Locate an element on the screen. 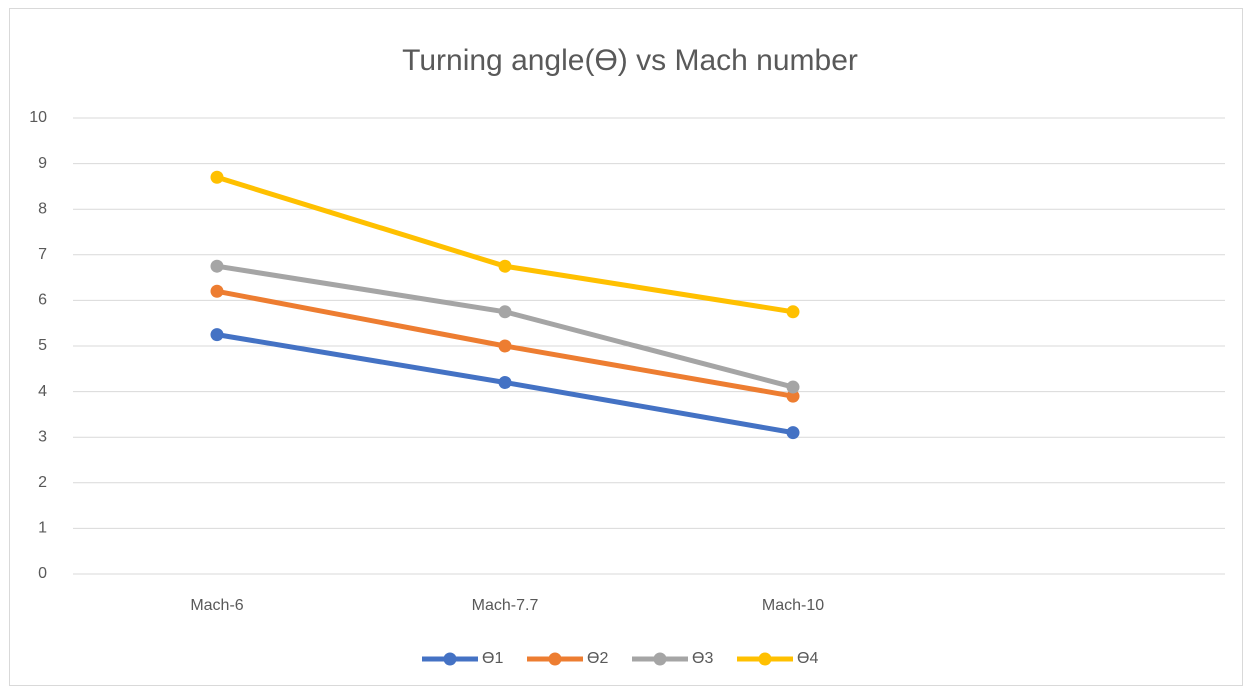  x-tick-label: Mach-6 is located at coordinates (216, 605).